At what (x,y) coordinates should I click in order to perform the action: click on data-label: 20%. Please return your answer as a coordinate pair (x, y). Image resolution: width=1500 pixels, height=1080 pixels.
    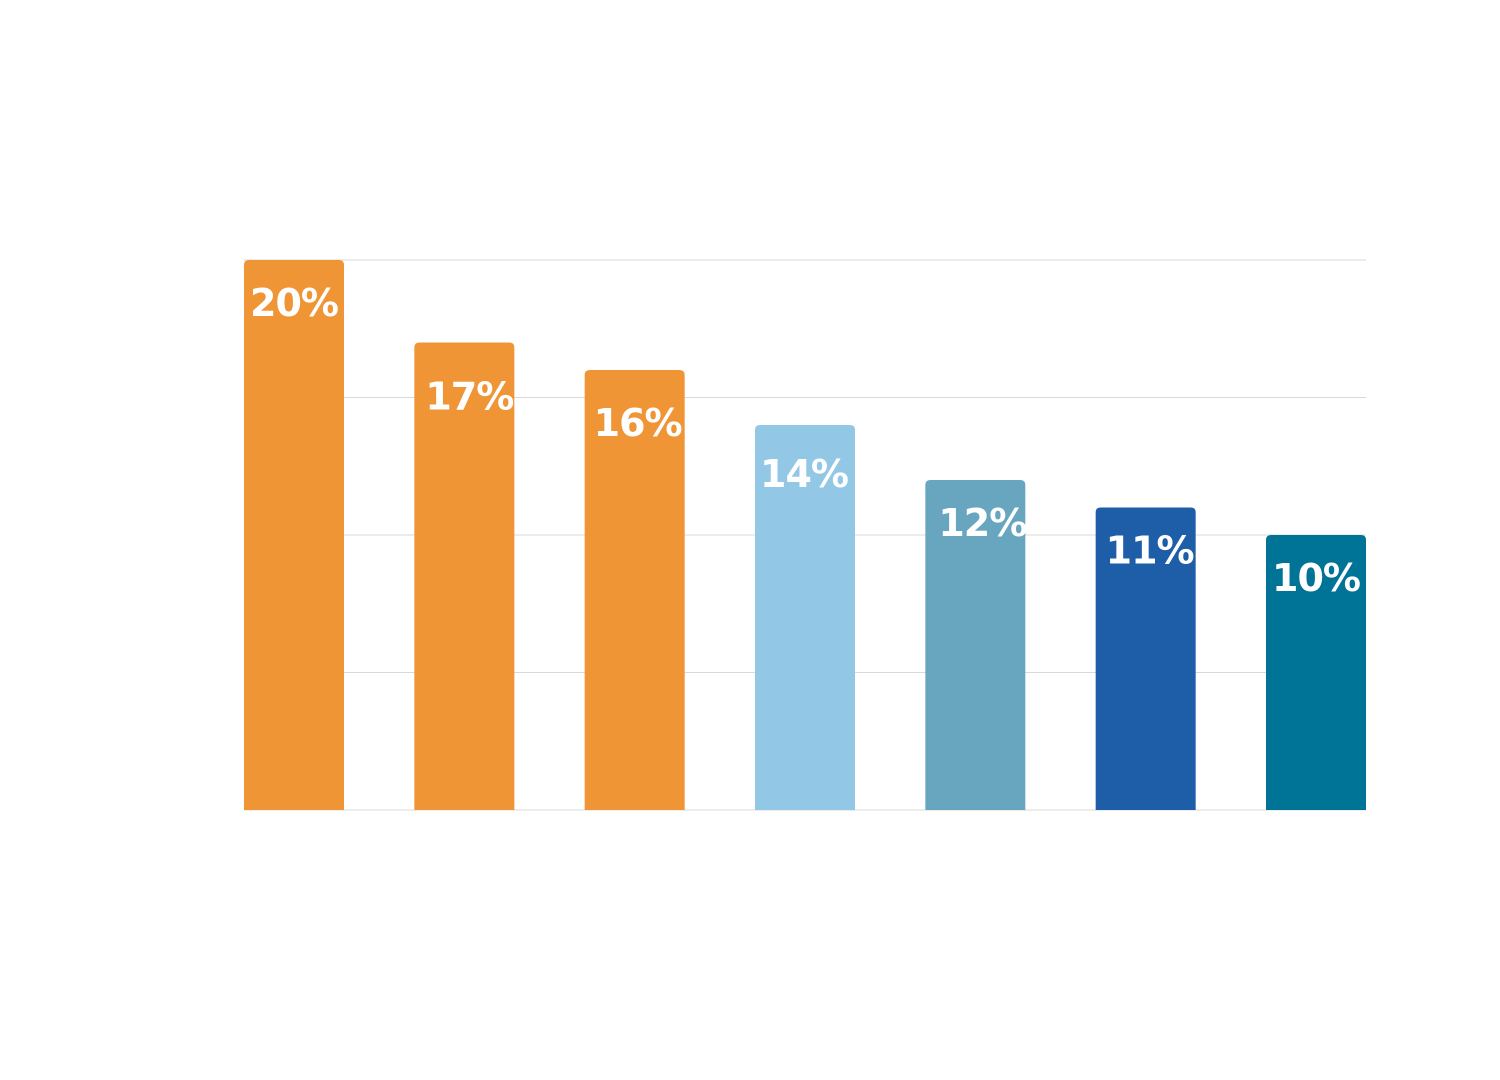
    Looking at the image, I should click on (294, 303).